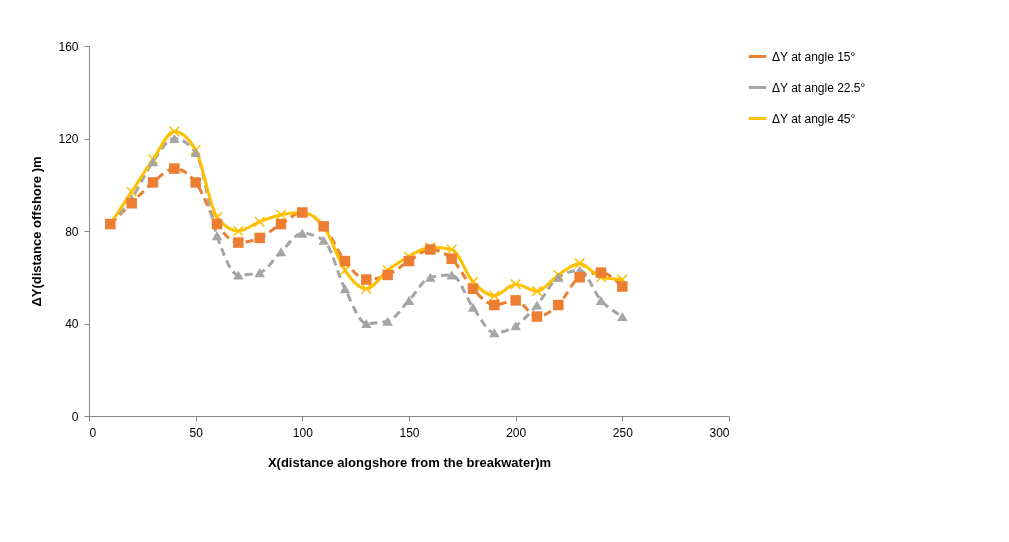 The image size is (1009, 542). Describe the element at coordinates (72, 324) in the screenshot. I see `y-tick-label: 40` at that location.